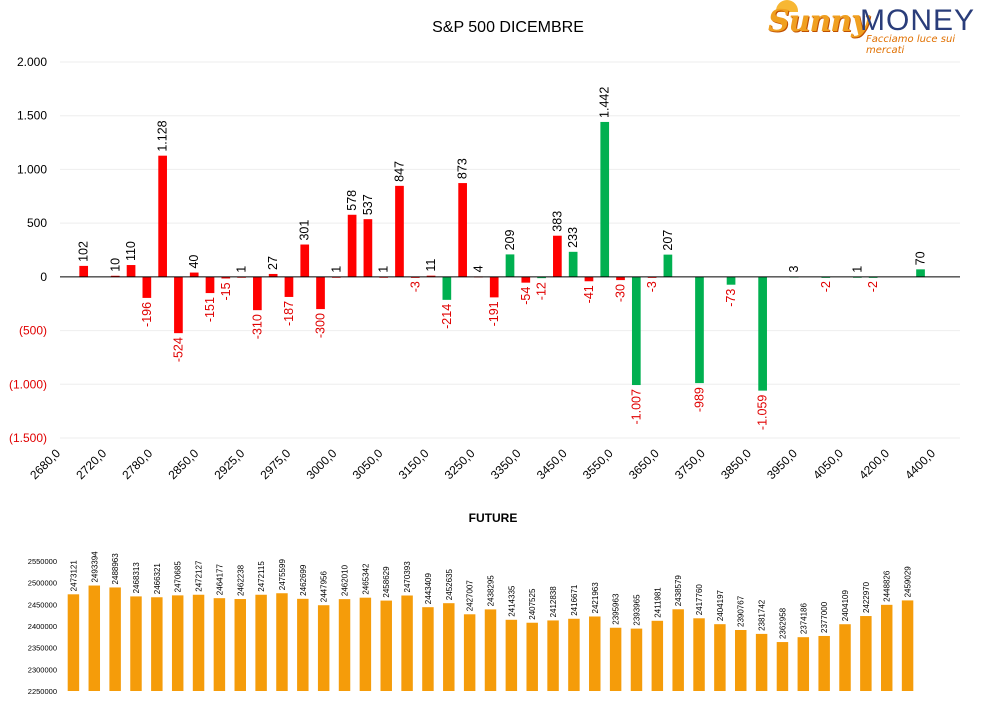 This screenshot has width=997, height=701. I want to click on x-tick-label: 3650,0, so click(644, 464).